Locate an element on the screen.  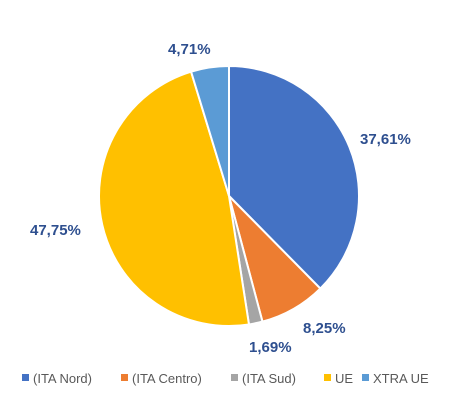
legend-swatch-xtra-ue is located at coordinates (365, 377).